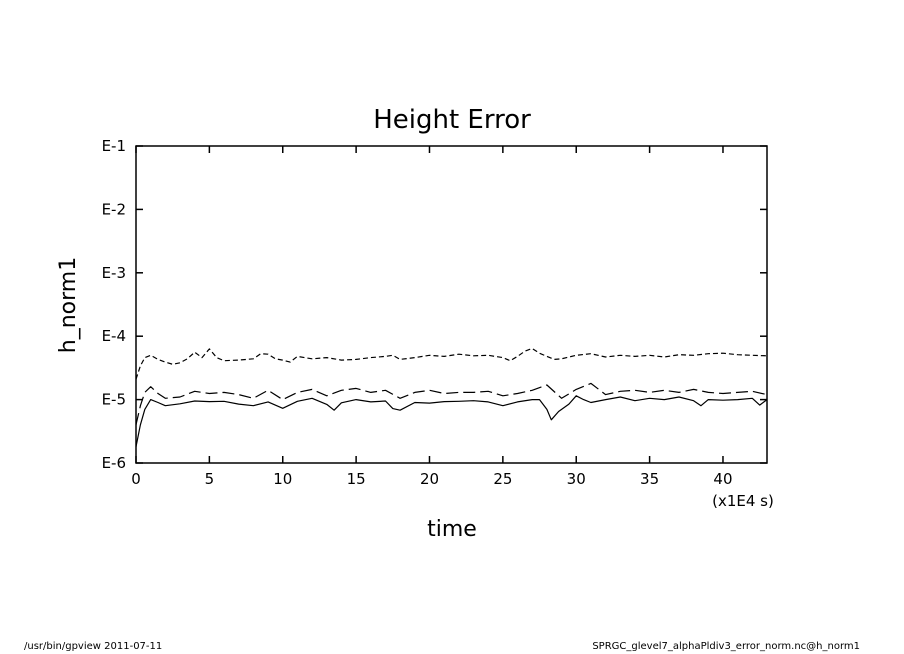 The width and height of the screenshot is (904, 654). I want to click on y-tick-label: E-1, so click(114, 146).